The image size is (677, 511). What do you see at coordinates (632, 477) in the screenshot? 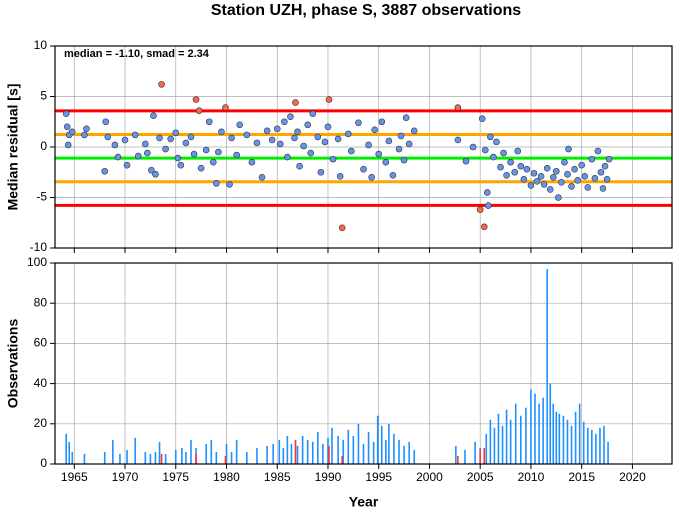
I see `x-tick-label: 2020` at bounding box center [632, 477].